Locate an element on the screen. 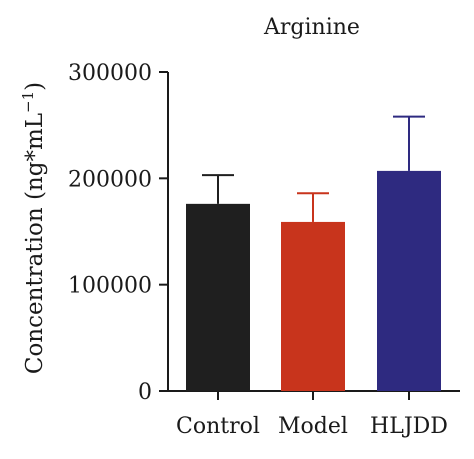  error-bars is located at coordinates (313, 168).